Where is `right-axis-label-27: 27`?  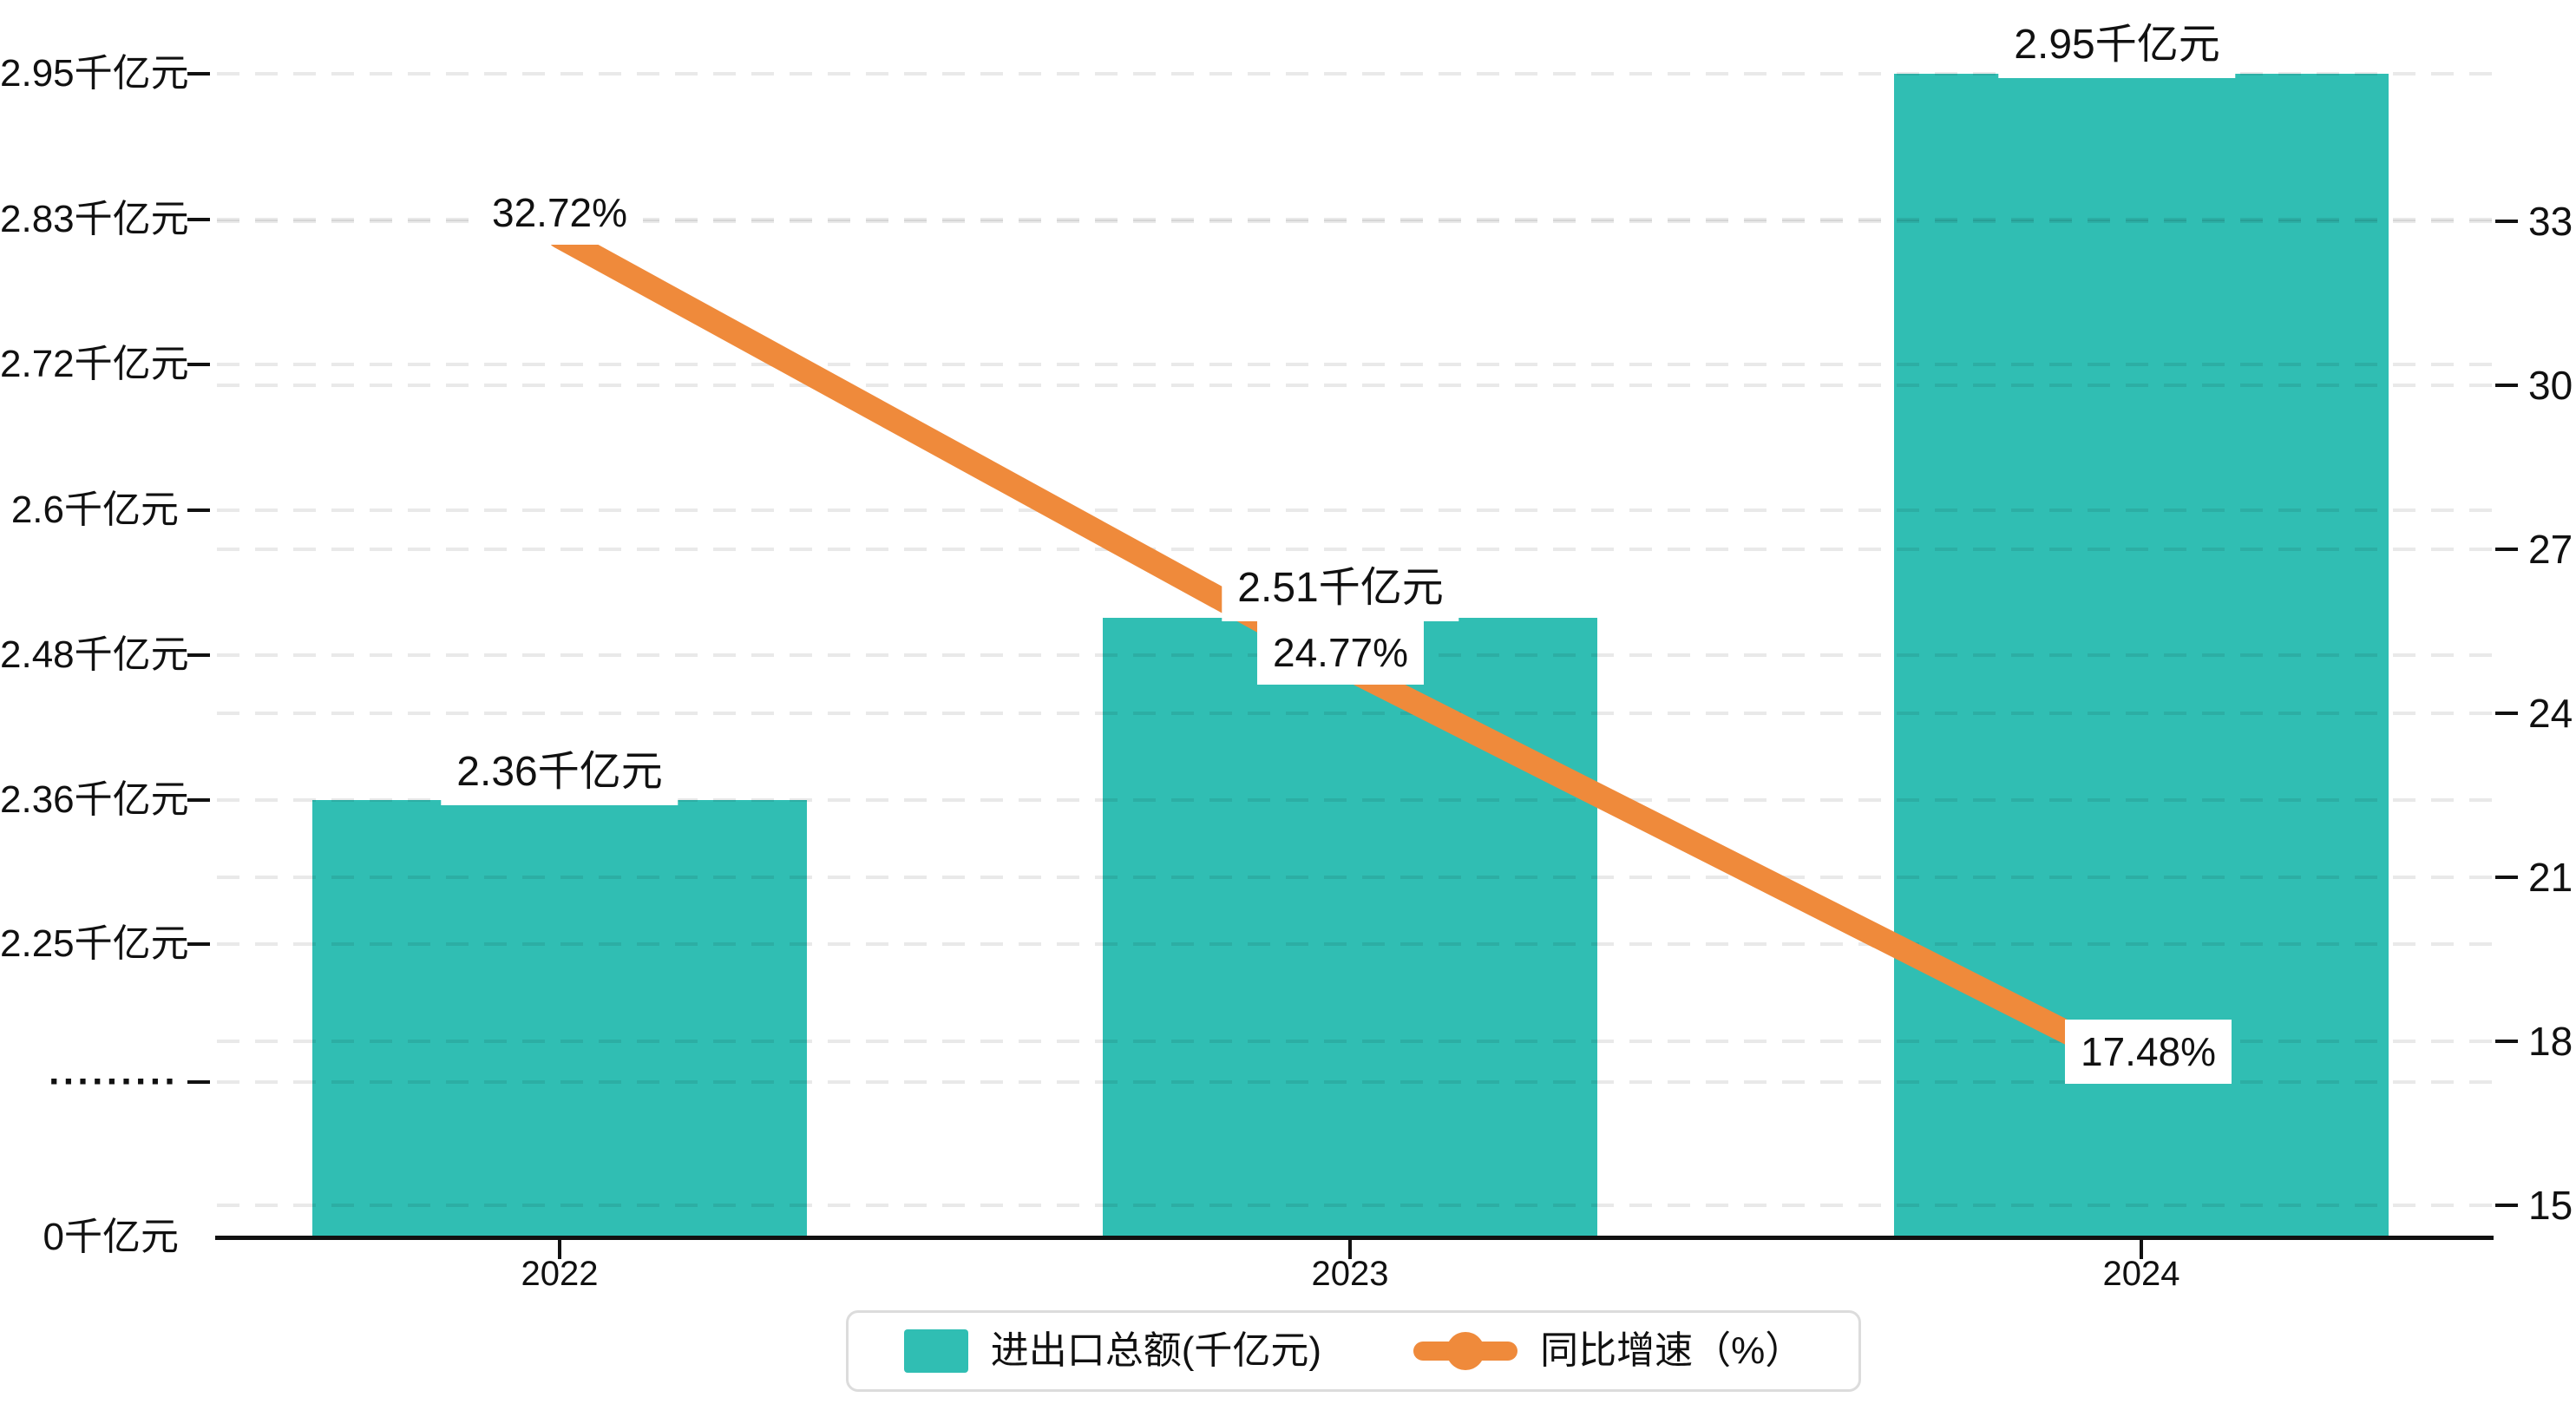 right-axis-label-27: 27 is located at coordinates (2550, 550).